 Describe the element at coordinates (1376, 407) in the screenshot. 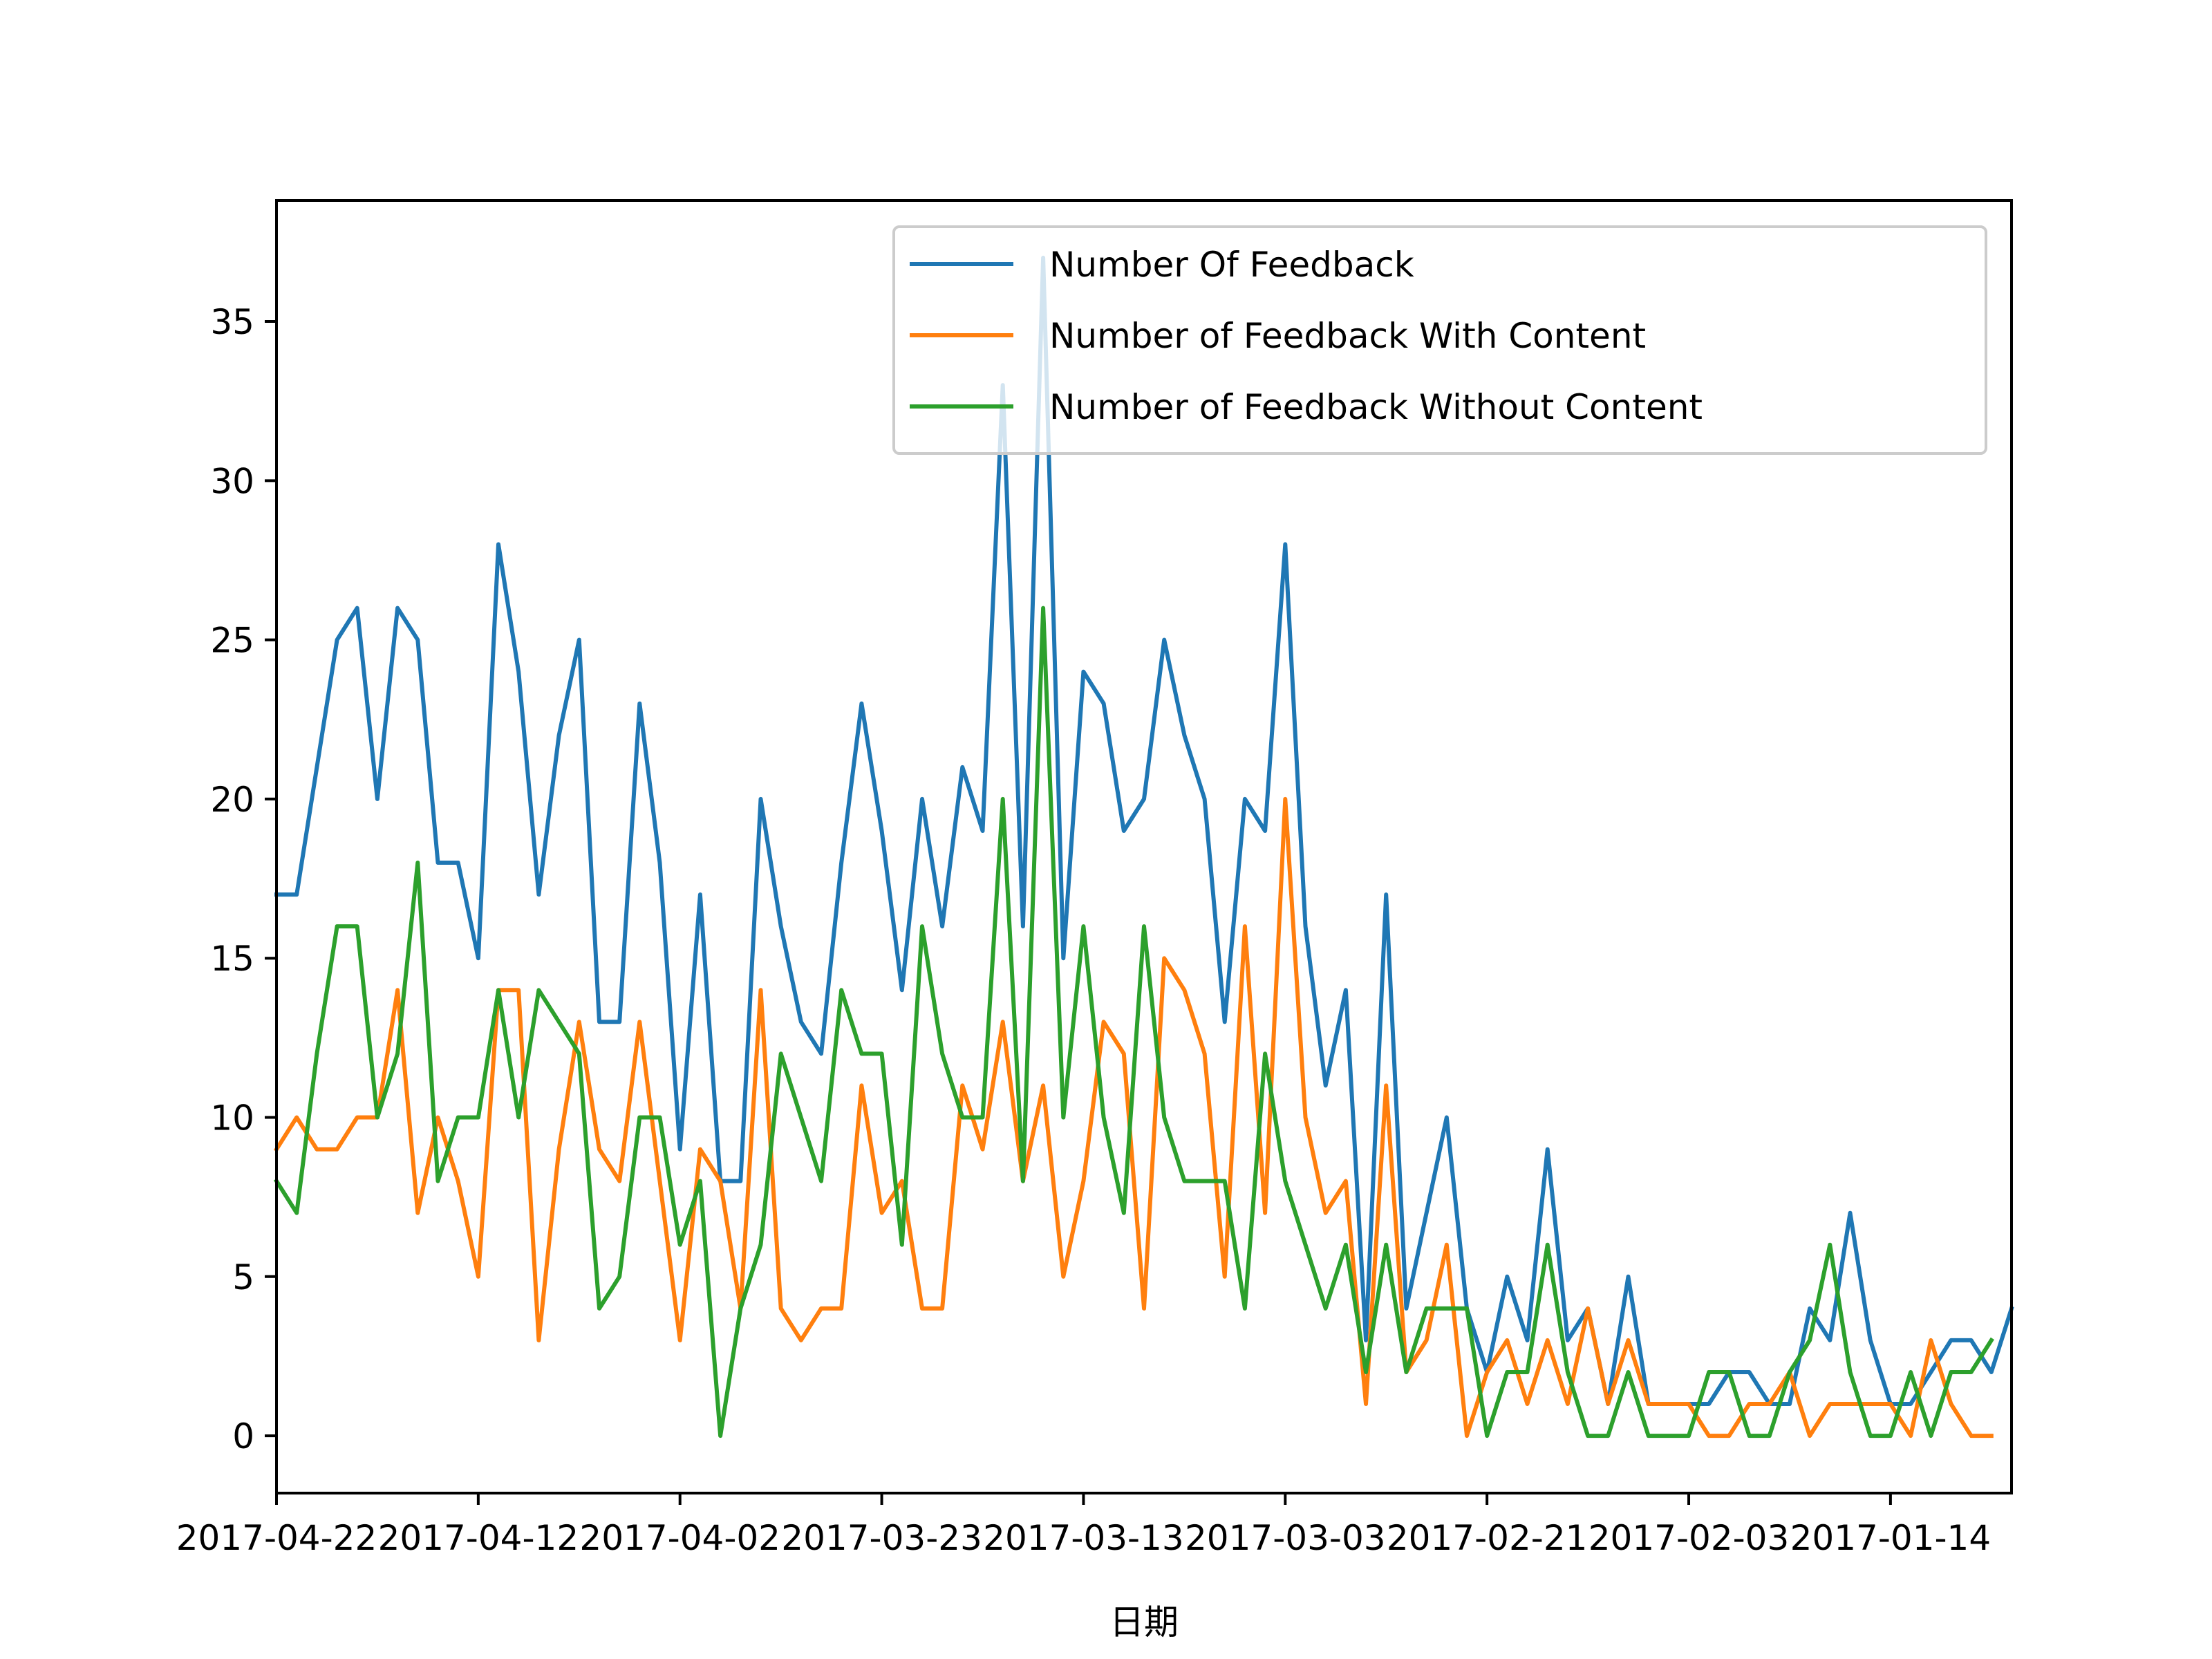

I see `legend-label-3: Number of Feedback Without Content` at that location.